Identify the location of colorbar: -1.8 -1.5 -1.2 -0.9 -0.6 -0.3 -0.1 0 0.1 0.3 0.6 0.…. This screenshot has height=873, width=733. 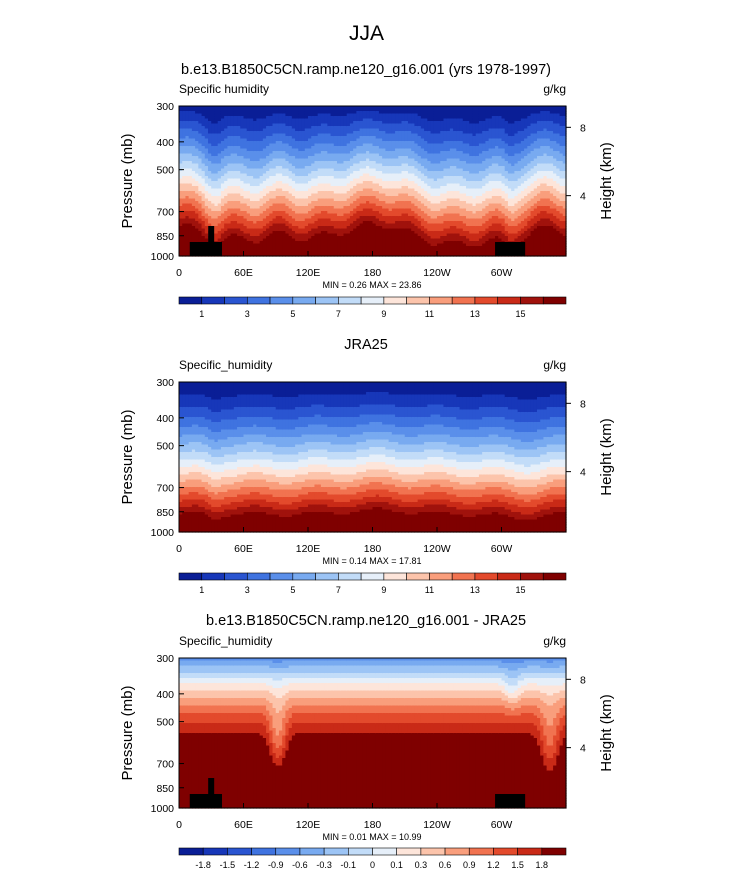
(372, 858).